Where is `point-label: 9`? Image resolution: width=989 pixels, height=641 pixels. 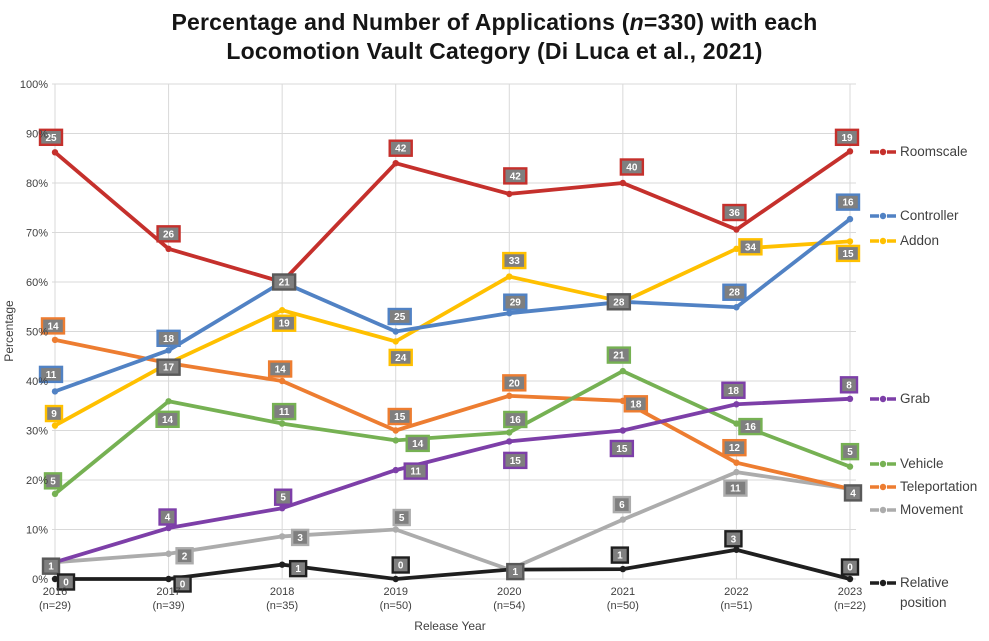
point-label: 9 is located at coordinates (54, 413).